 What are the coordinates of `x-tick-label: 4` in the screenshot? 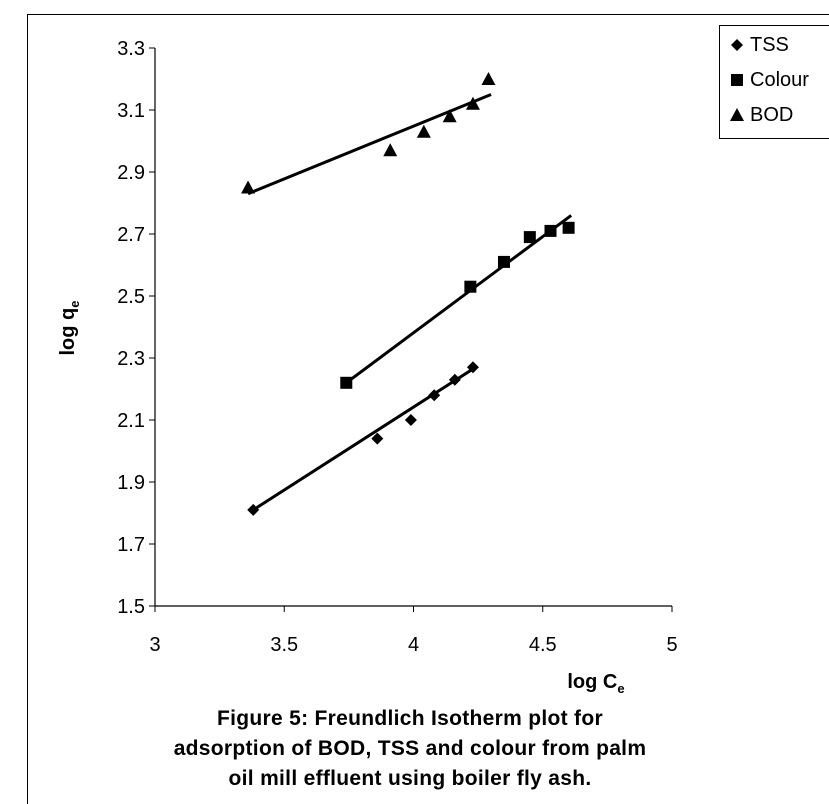 It's located at (413, 645).